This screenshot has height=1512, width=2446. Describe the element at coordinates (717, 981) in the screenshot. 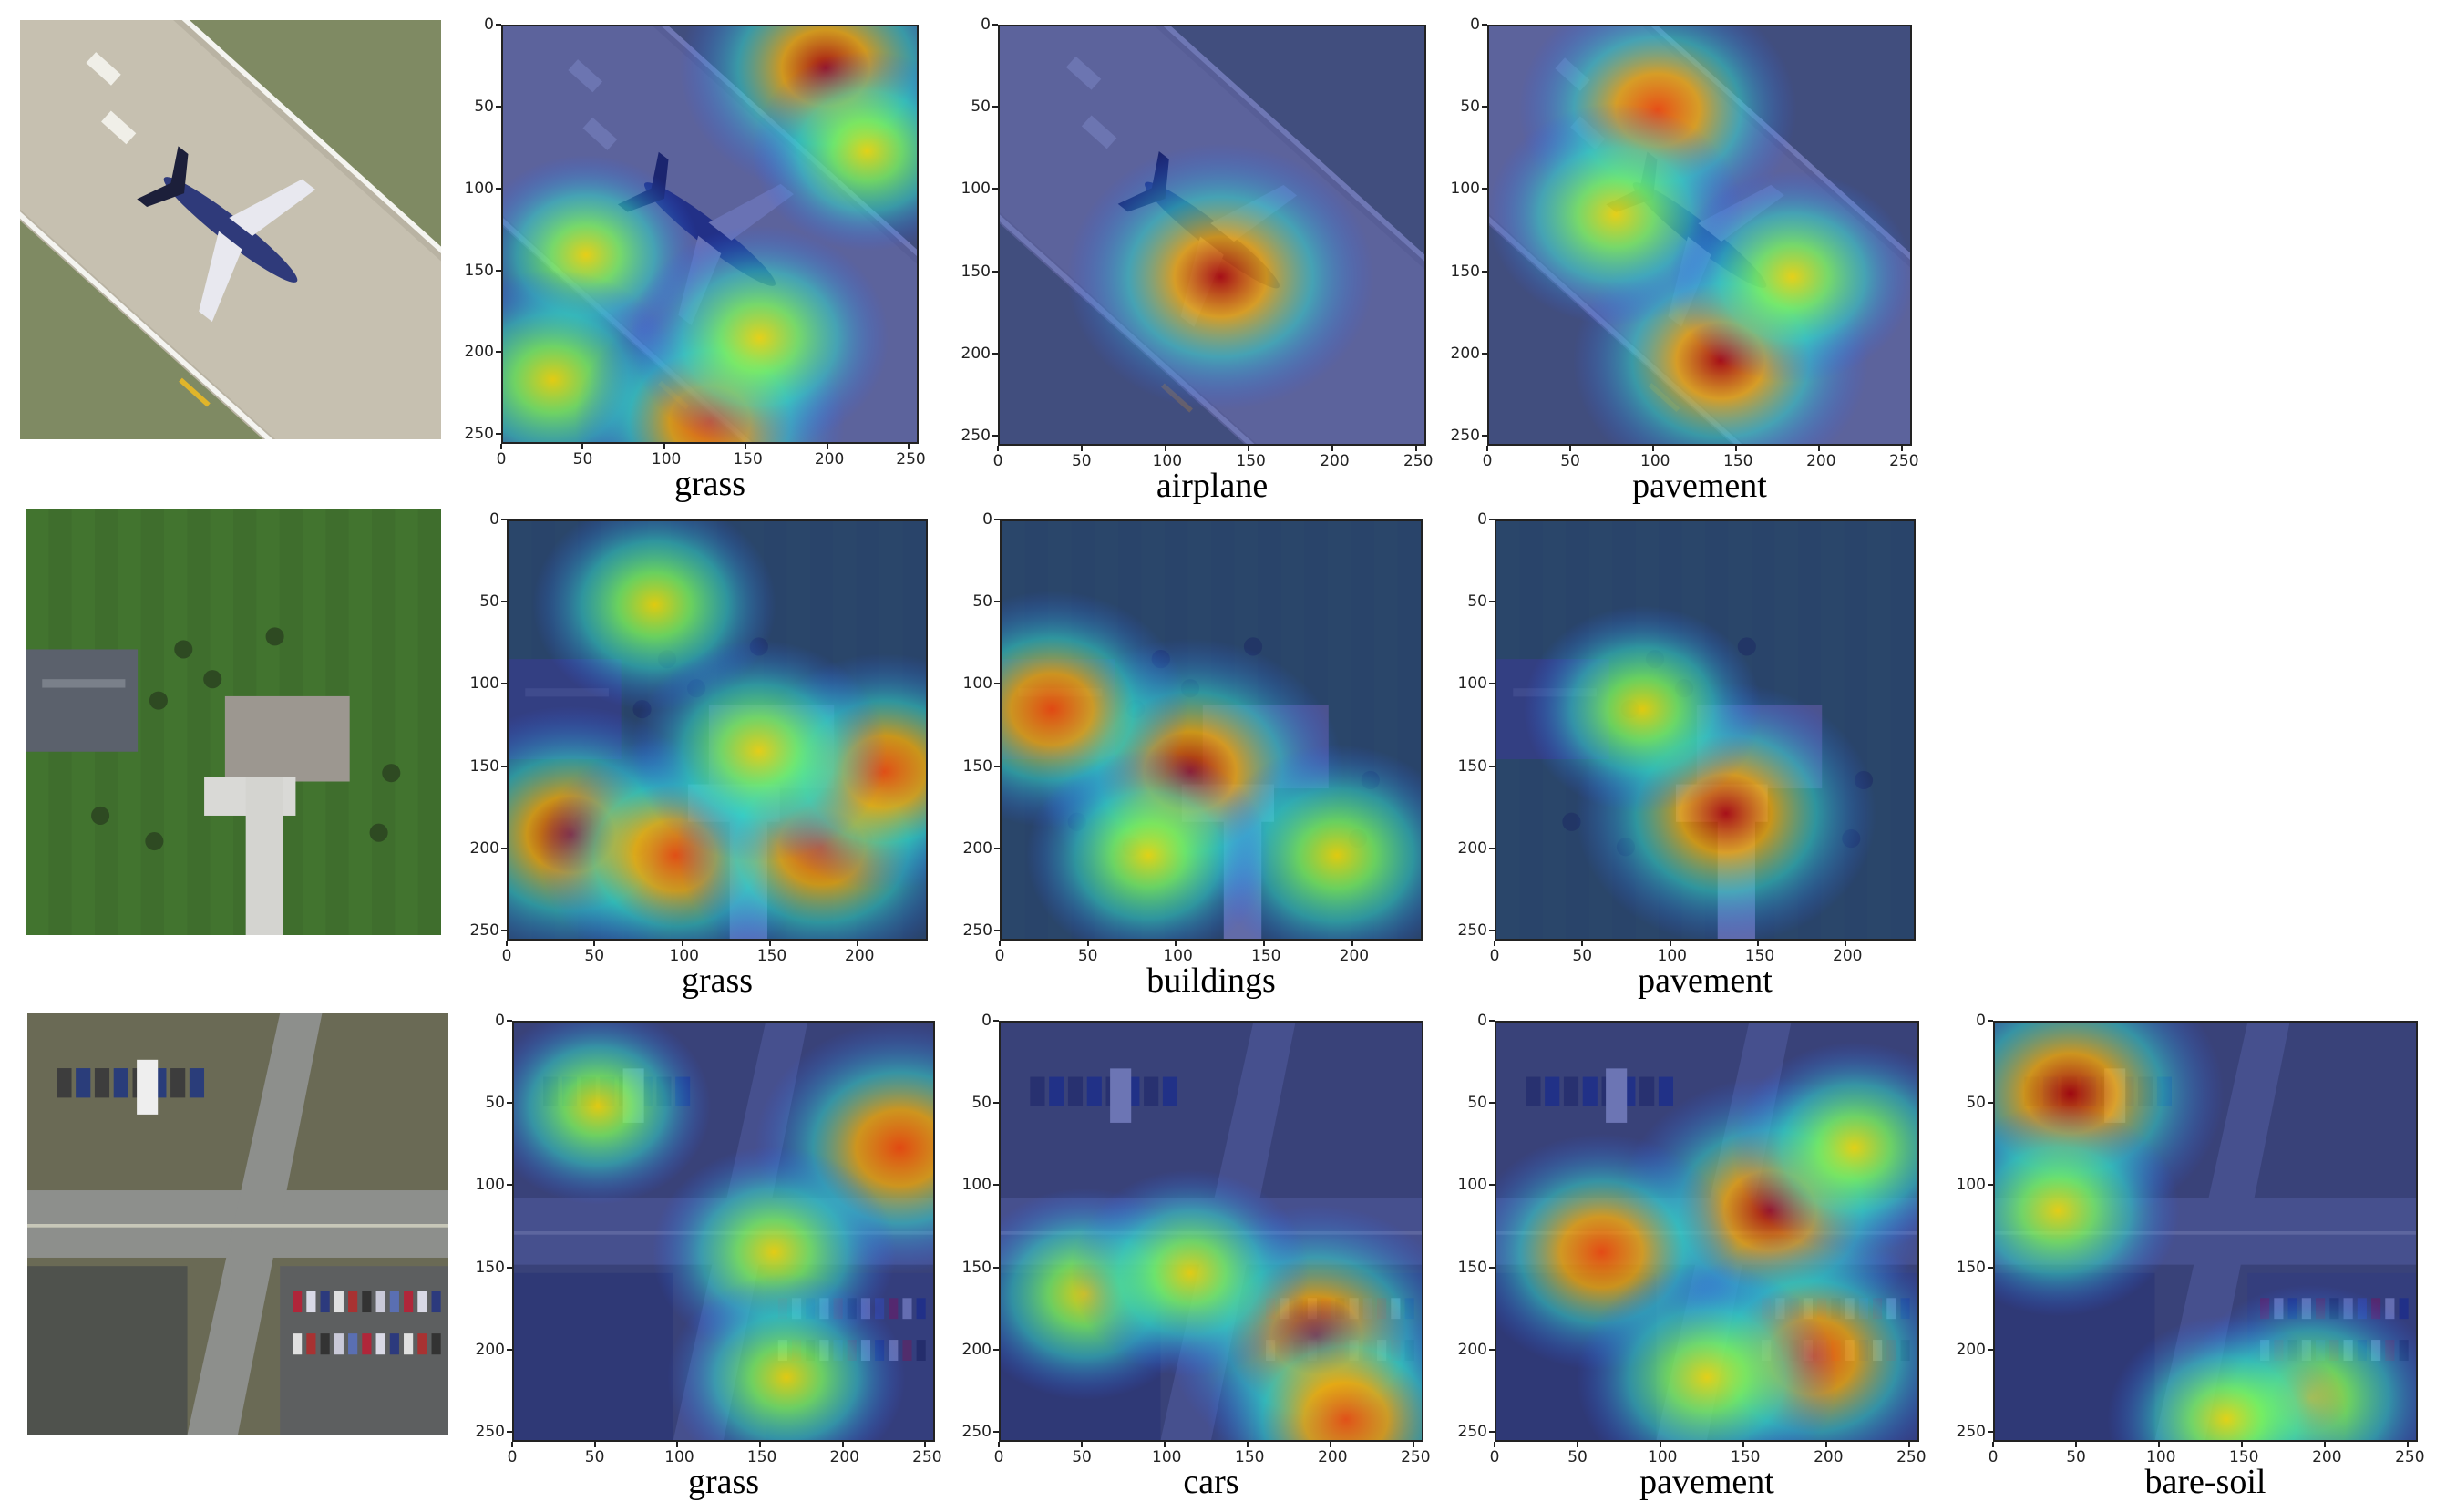

I see `caption-grass: grass` at that location.